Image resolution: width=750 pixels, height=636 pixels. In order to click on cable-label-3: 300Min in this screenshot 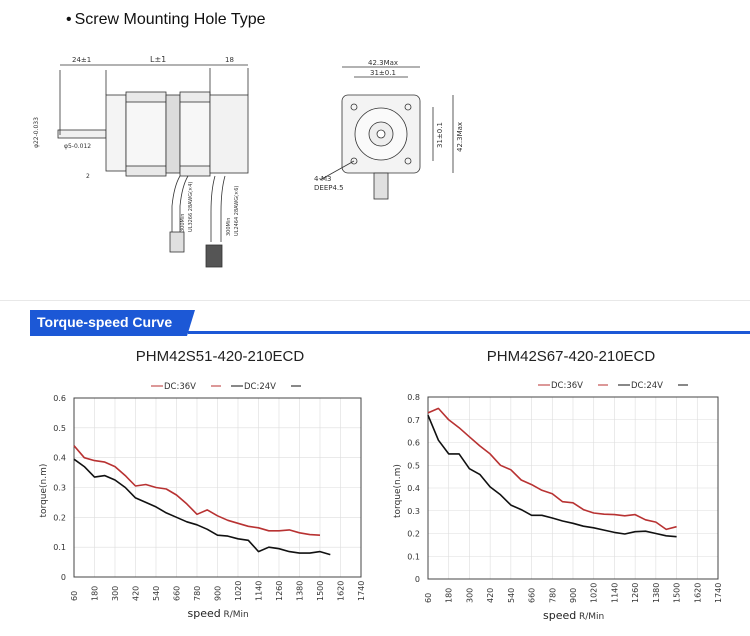, I will do `click(229, 227)`.